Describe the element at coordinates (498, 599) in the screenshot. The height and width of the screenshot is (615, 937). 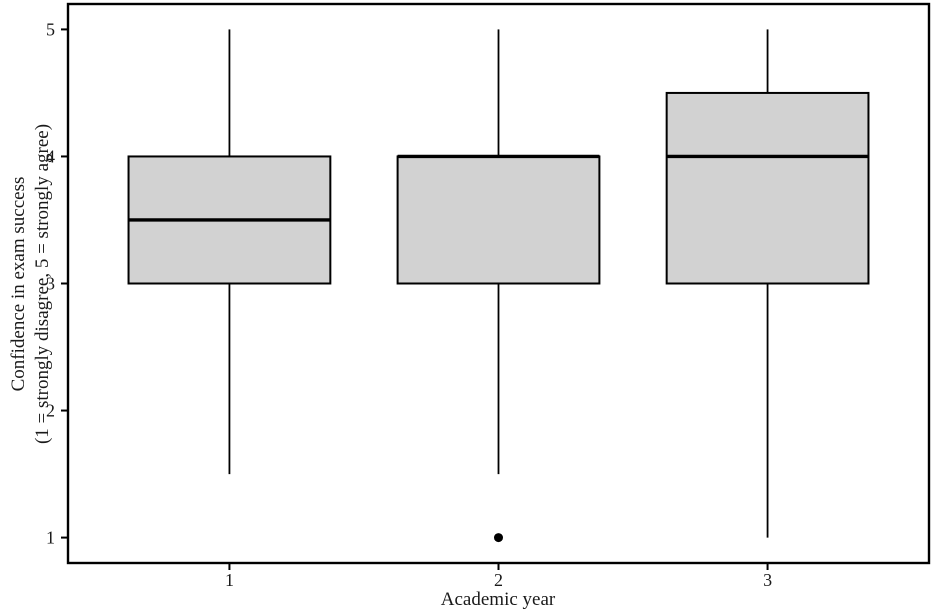
I see `x-axis-title: Academic year` at that location.